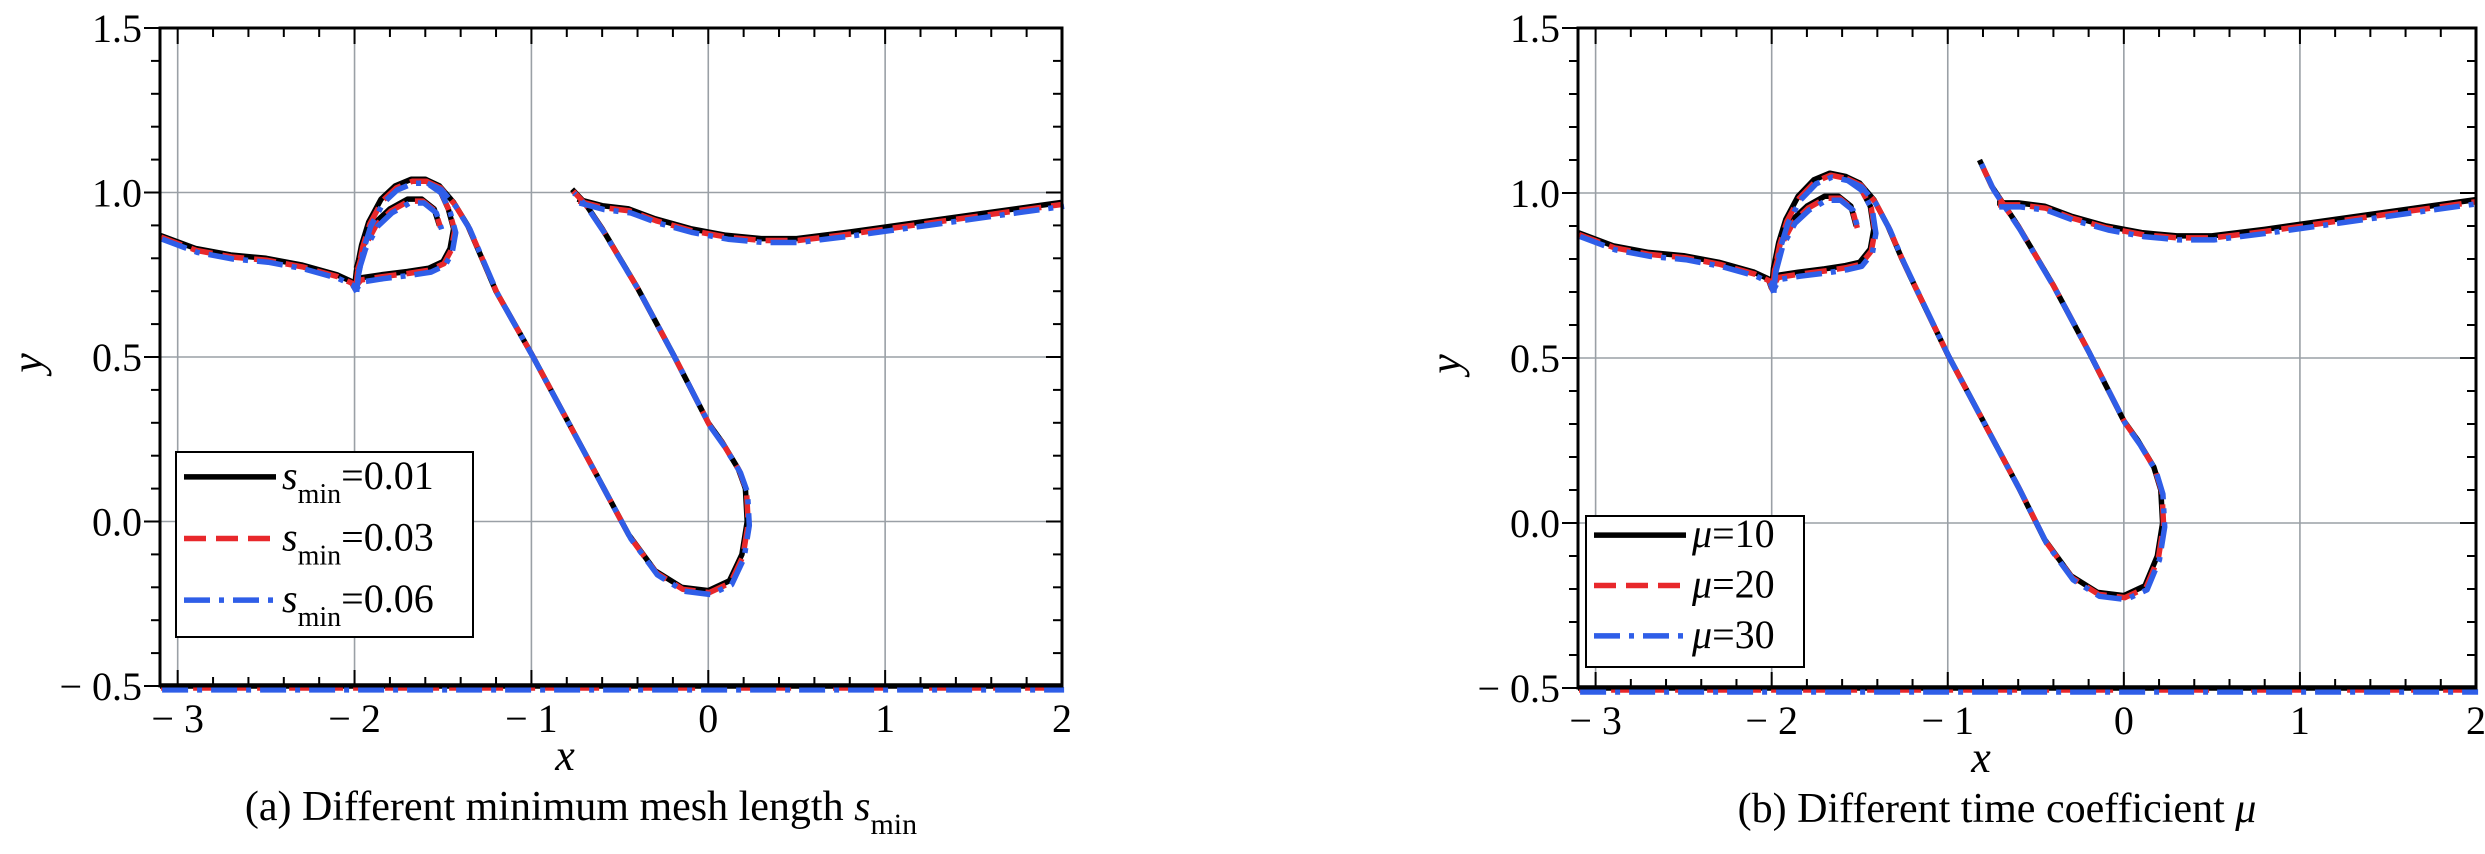 The width and height of the screenshot is (2485, 854). Describe the element at coordinates (387, 475) in the screenshot. I see `legend-value: =0.01` at that location.